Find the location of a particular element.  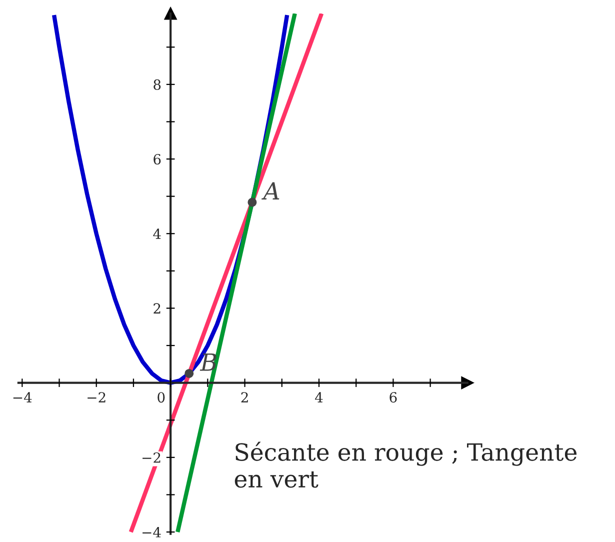

x-tick-label: −4 is located at coordinates (22, 397).